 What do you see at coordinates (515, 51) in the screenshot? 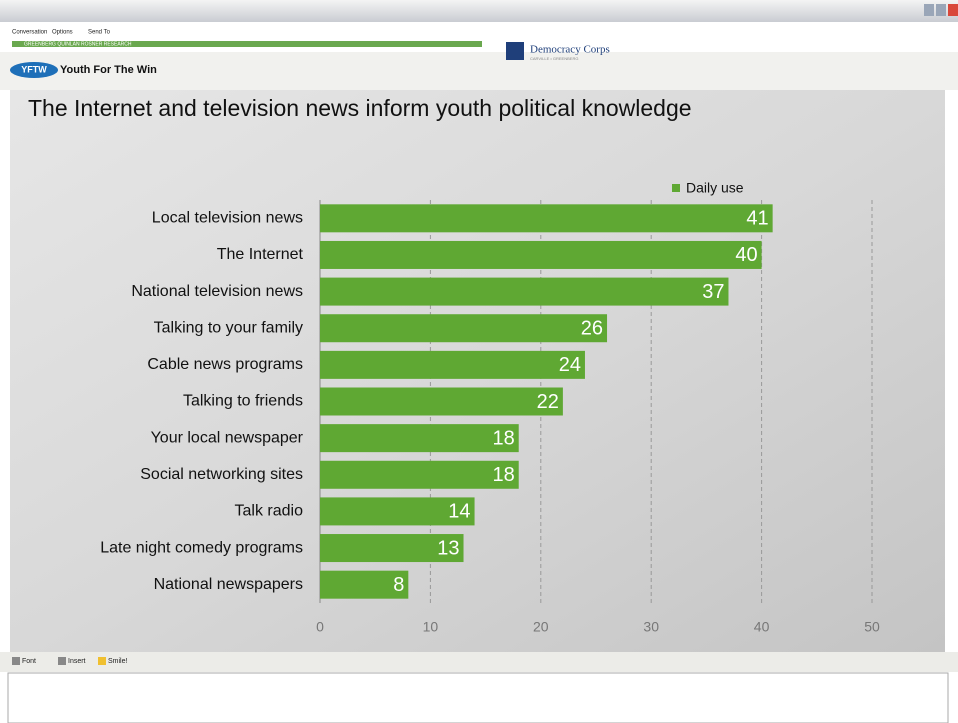
I see `brand-logo` at bounding box center [515, 51].